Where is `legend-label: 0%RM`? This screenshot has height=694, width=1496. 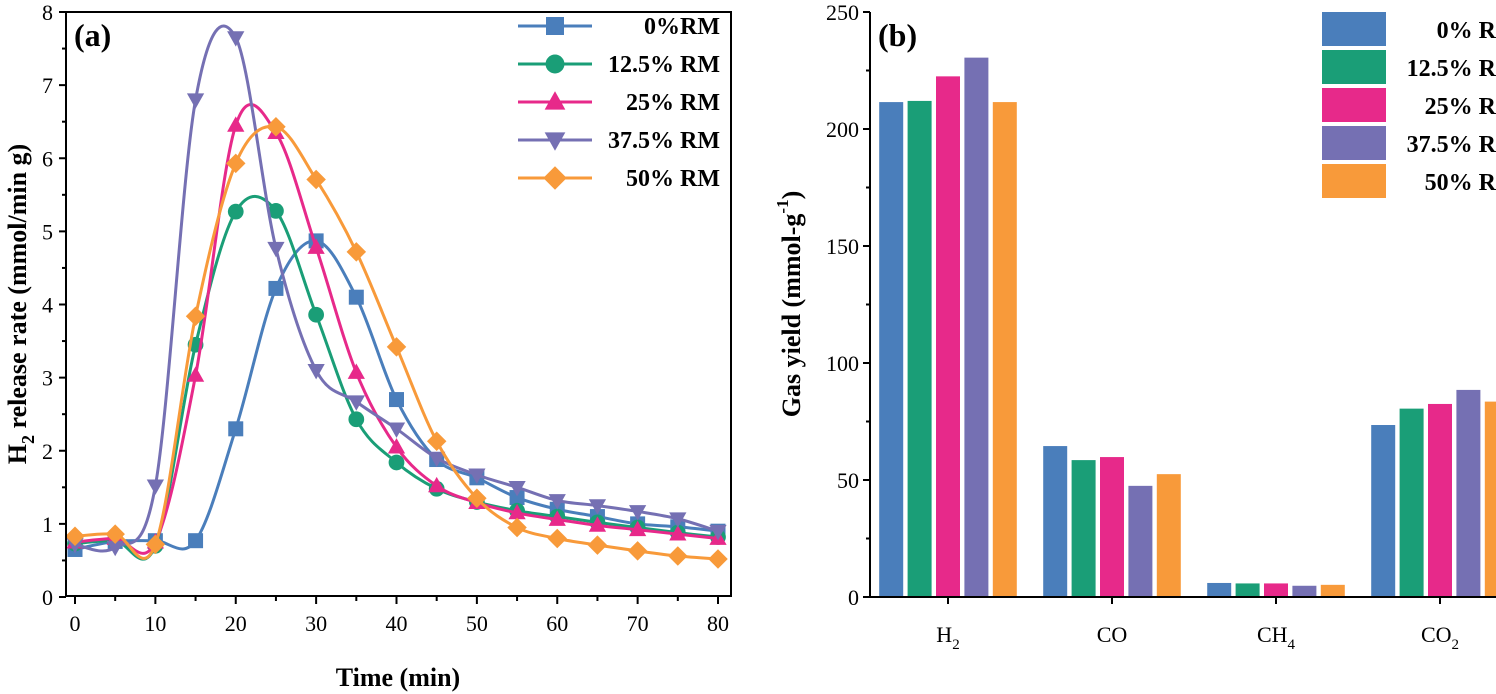 legend-label: 0%RM is located at coordinates (682, 27).